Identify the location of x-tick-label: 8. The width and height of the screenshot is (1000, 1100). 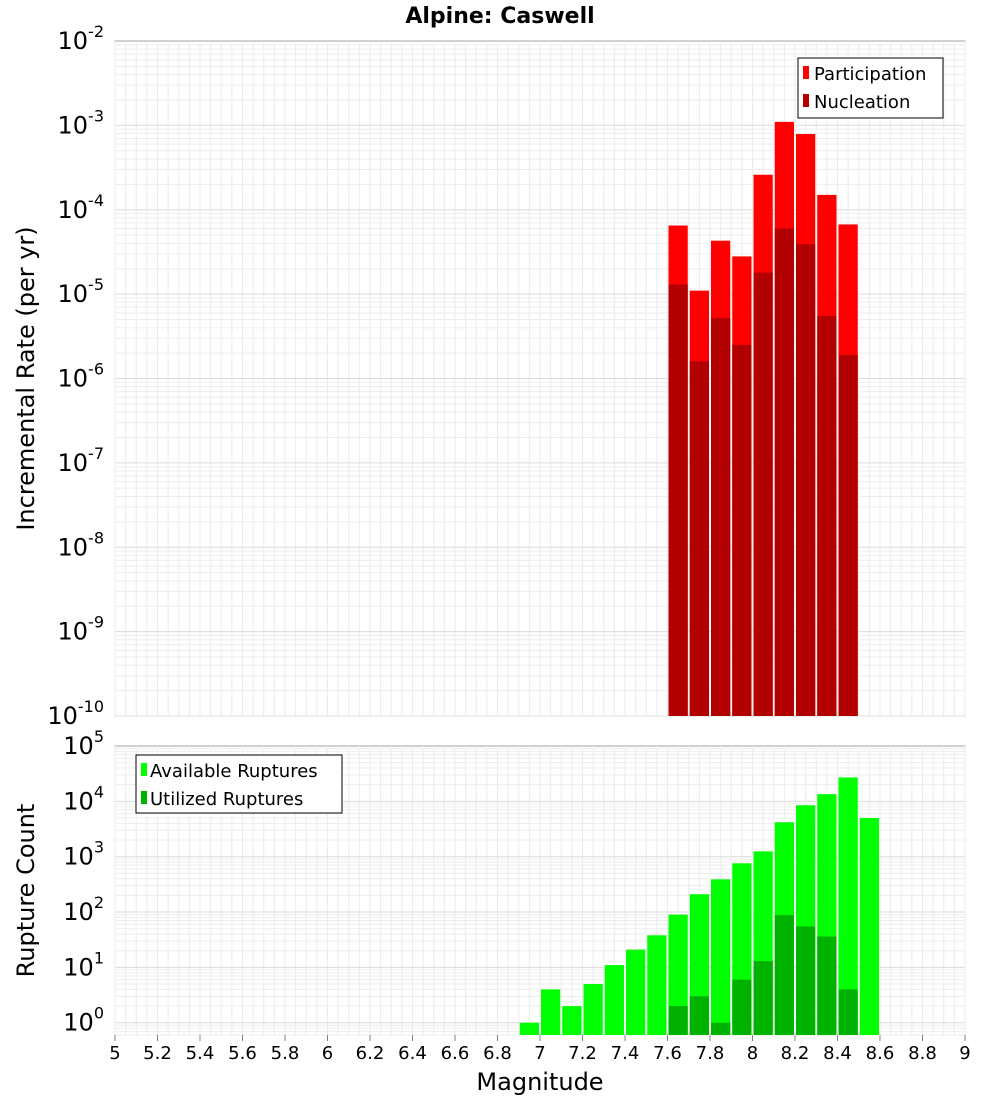
(752, 1053).